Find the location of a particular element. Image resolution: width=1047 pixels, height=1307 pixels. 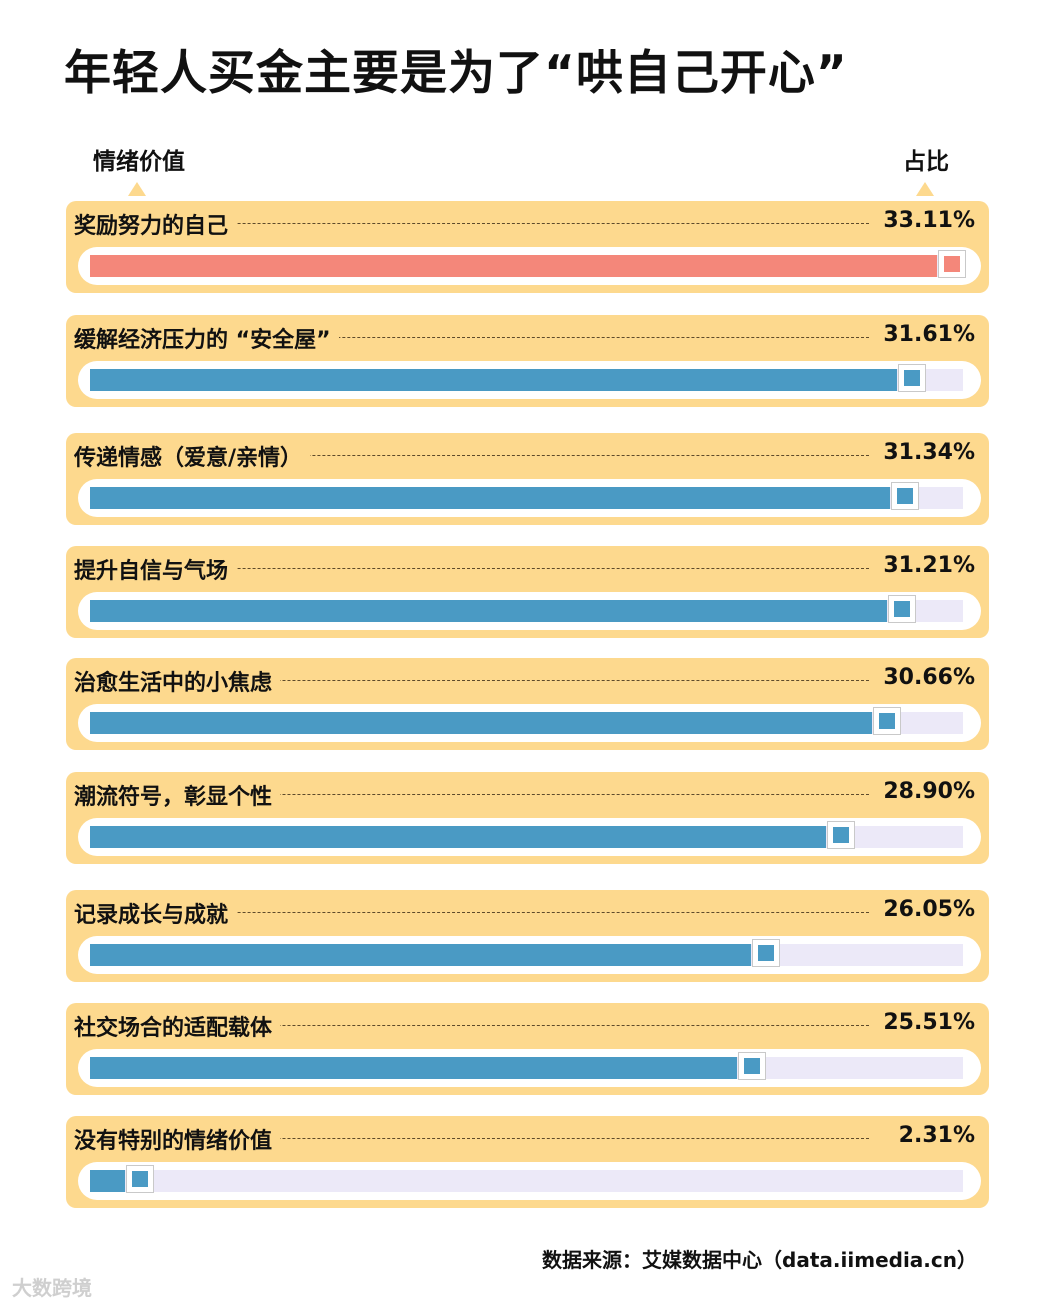

category-label: 记录成长与成就 is located at coordinates (155, 913).